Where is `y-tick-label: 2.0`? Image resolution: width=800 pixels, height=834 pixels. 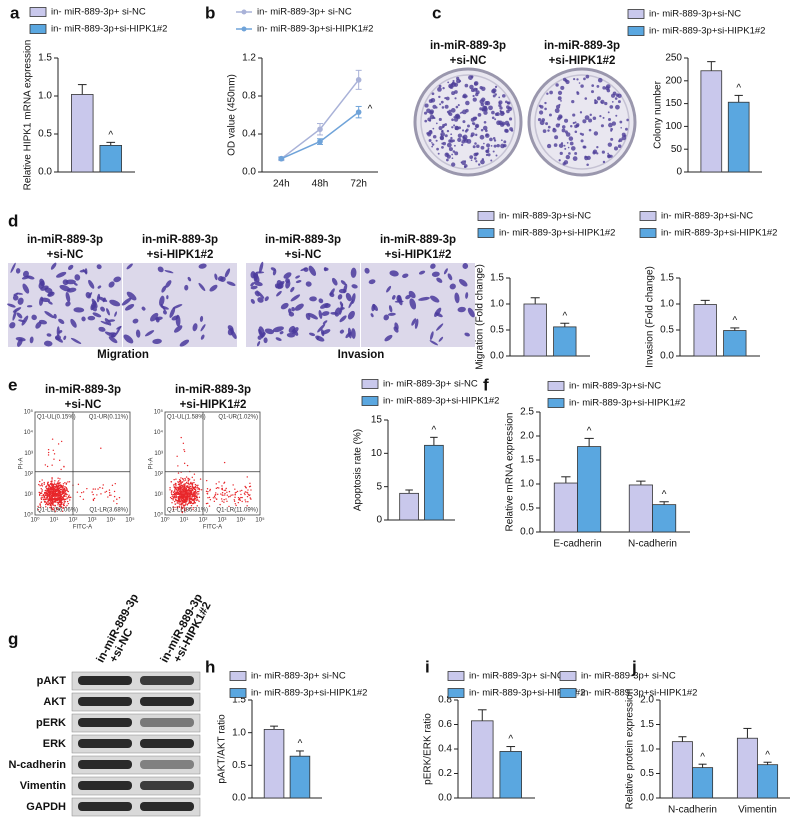 y-tick-label: 2.0 is located at coordinates (527, 436).